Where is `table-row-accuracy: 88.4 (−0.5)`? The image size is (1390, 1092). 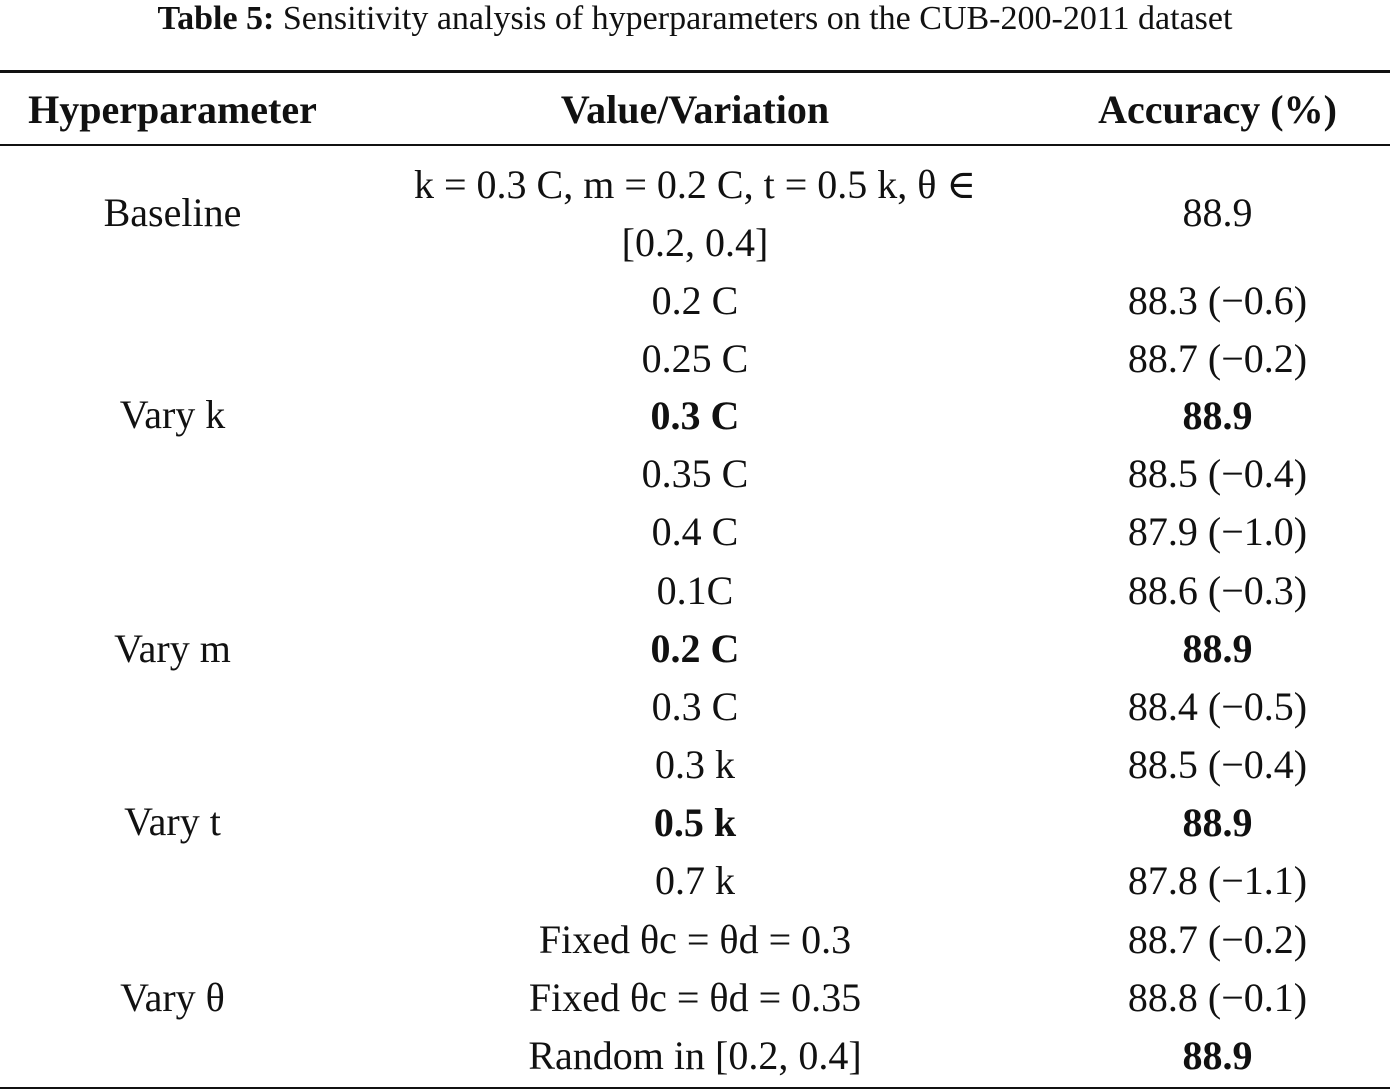
table-row-accuracy: 88.4 (−0.5) is located at coordinates (1217, 706).